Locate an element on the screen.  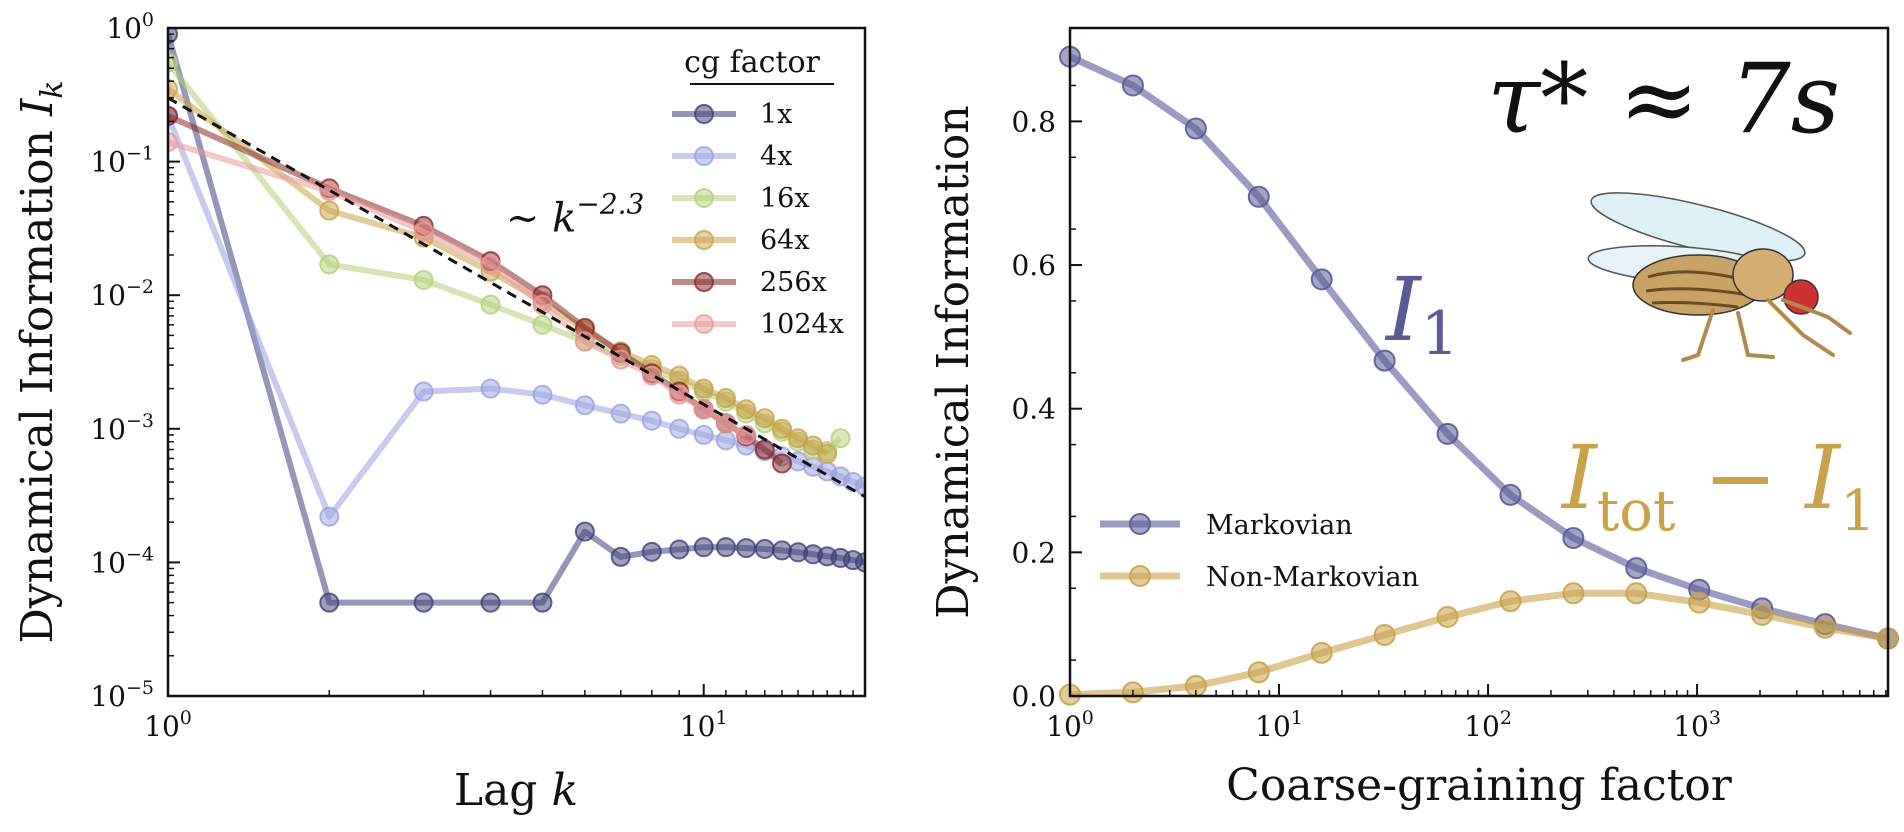
left-legend: cg factor 1x 4x 16x 64x 256x 1024x is located at coordinates (758, 192).